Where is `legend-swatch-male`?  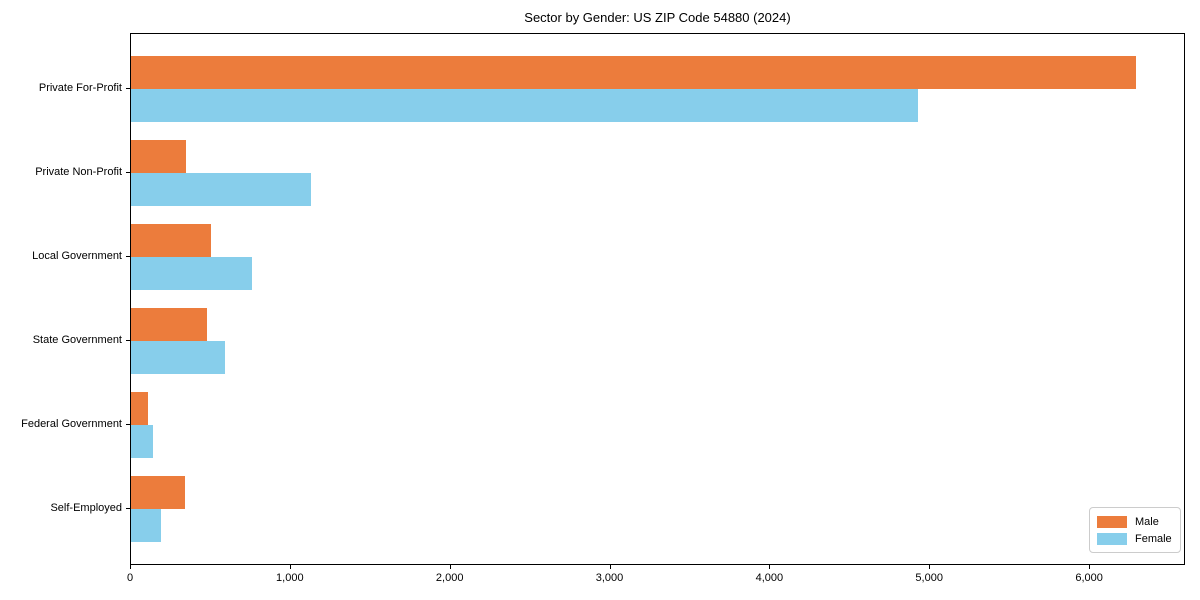
legend-swatch-male is located at coordinates (1112, 521).